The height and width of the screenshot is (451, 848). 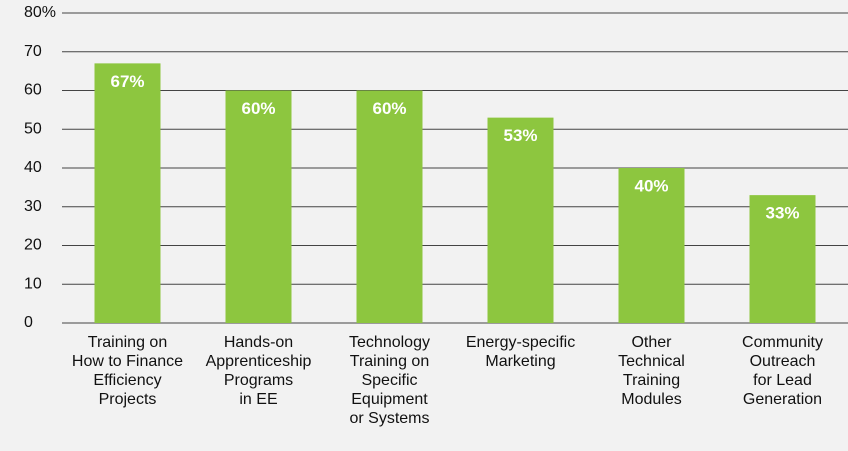 What do you see at coordinates (651, 380) in the screenshot?
I see `x-tick-label: Training` at bounding box center [651, 380].